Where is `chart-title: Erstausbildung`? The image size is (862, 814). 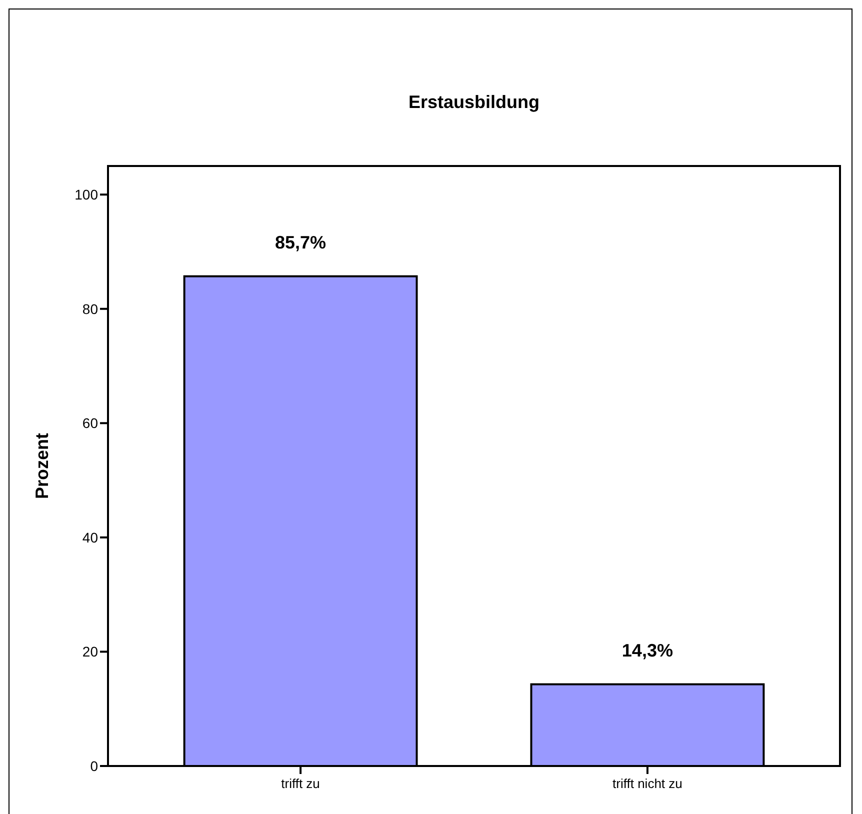
chart-title: Erstausbildung is located at coordinates (474, 102).